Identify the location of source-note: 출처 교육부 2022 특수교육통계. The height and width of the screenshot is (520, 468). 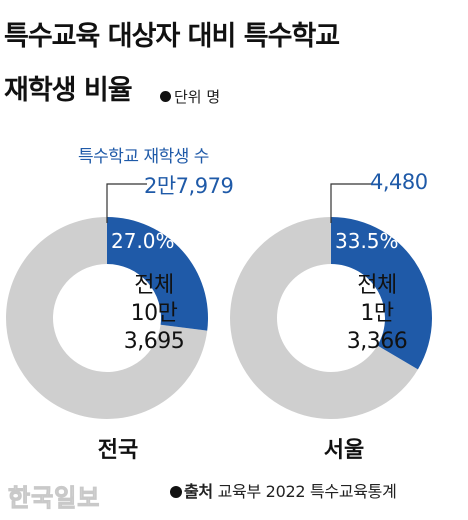
(283, 490).